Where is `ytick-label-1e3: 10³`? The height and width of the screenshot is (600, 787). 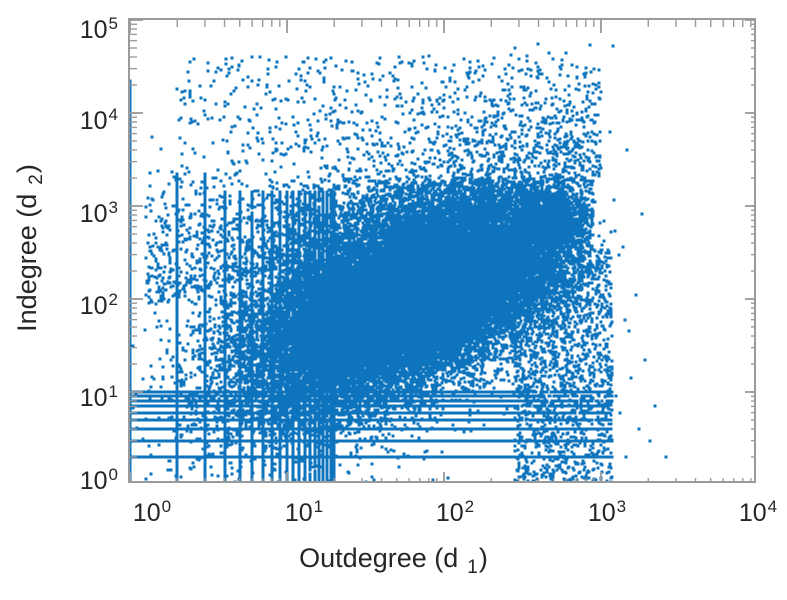
ytick-label-1e3: 10³ is located at coordinates (98, 213).